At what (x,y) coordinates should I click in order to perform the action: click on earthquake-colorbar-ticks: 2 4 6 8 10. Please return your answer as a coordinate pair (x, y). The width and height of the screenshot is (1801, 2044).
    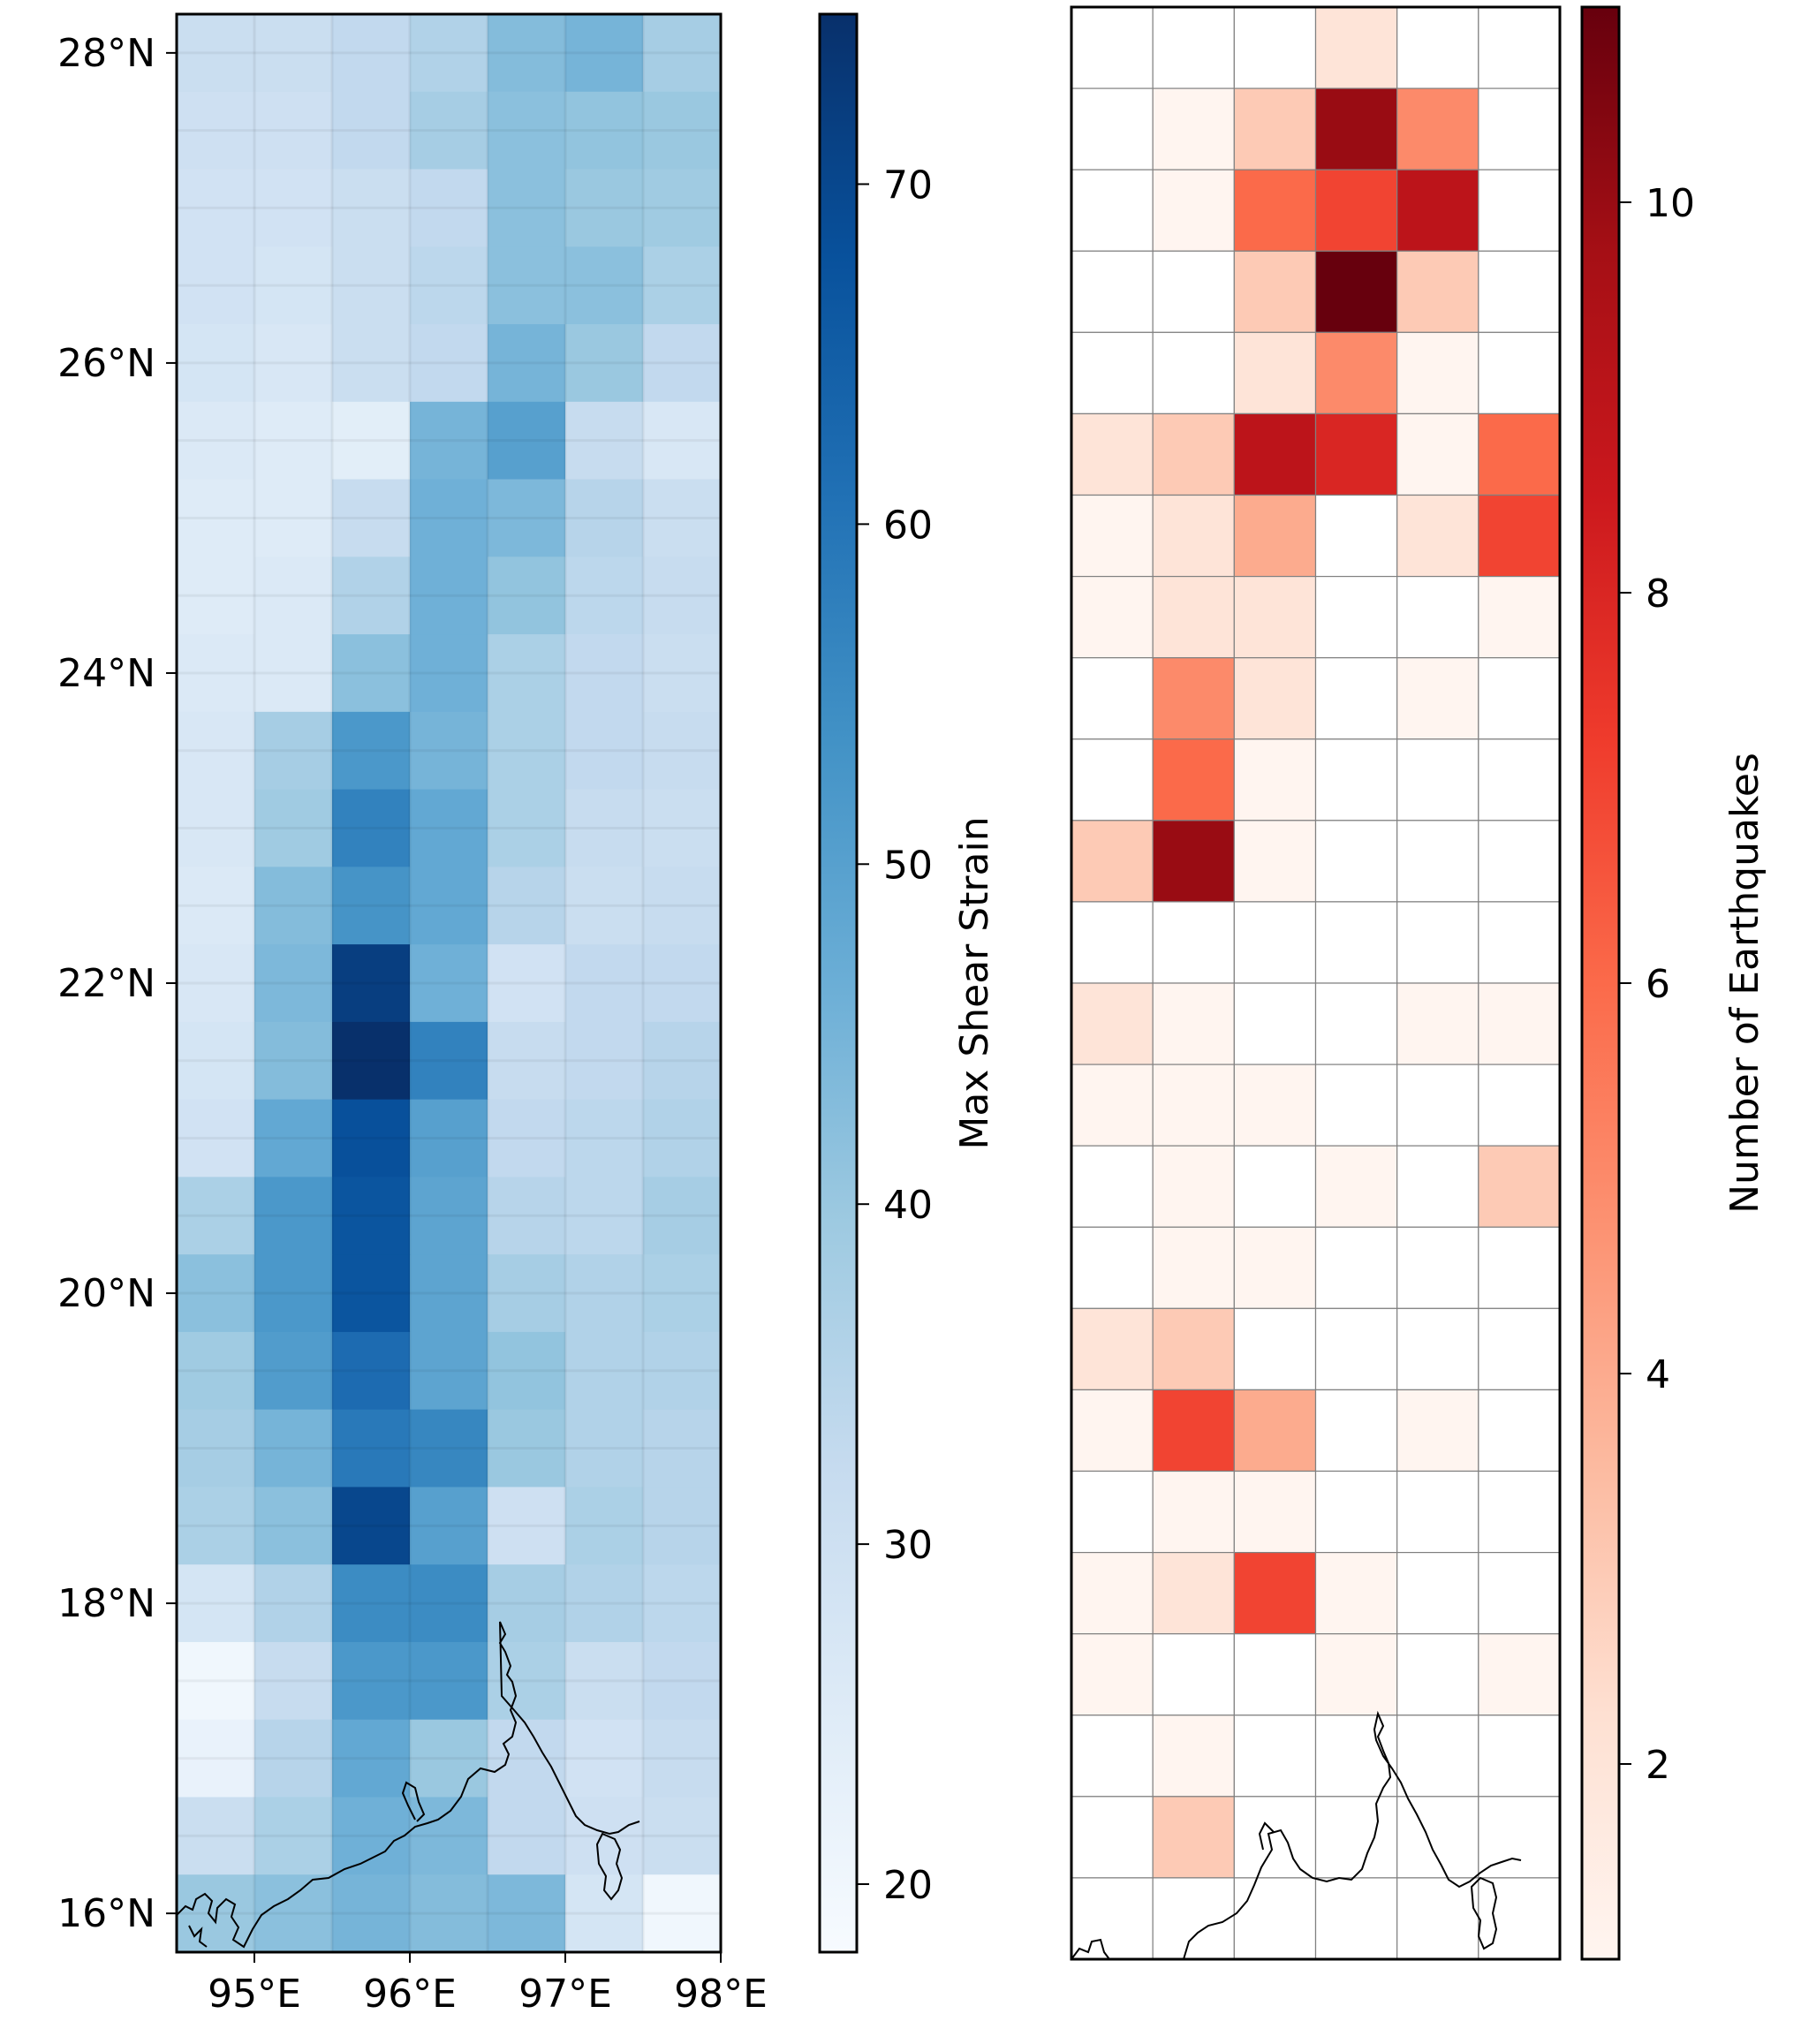
    Looking at the image, I should click on (1657, 984).